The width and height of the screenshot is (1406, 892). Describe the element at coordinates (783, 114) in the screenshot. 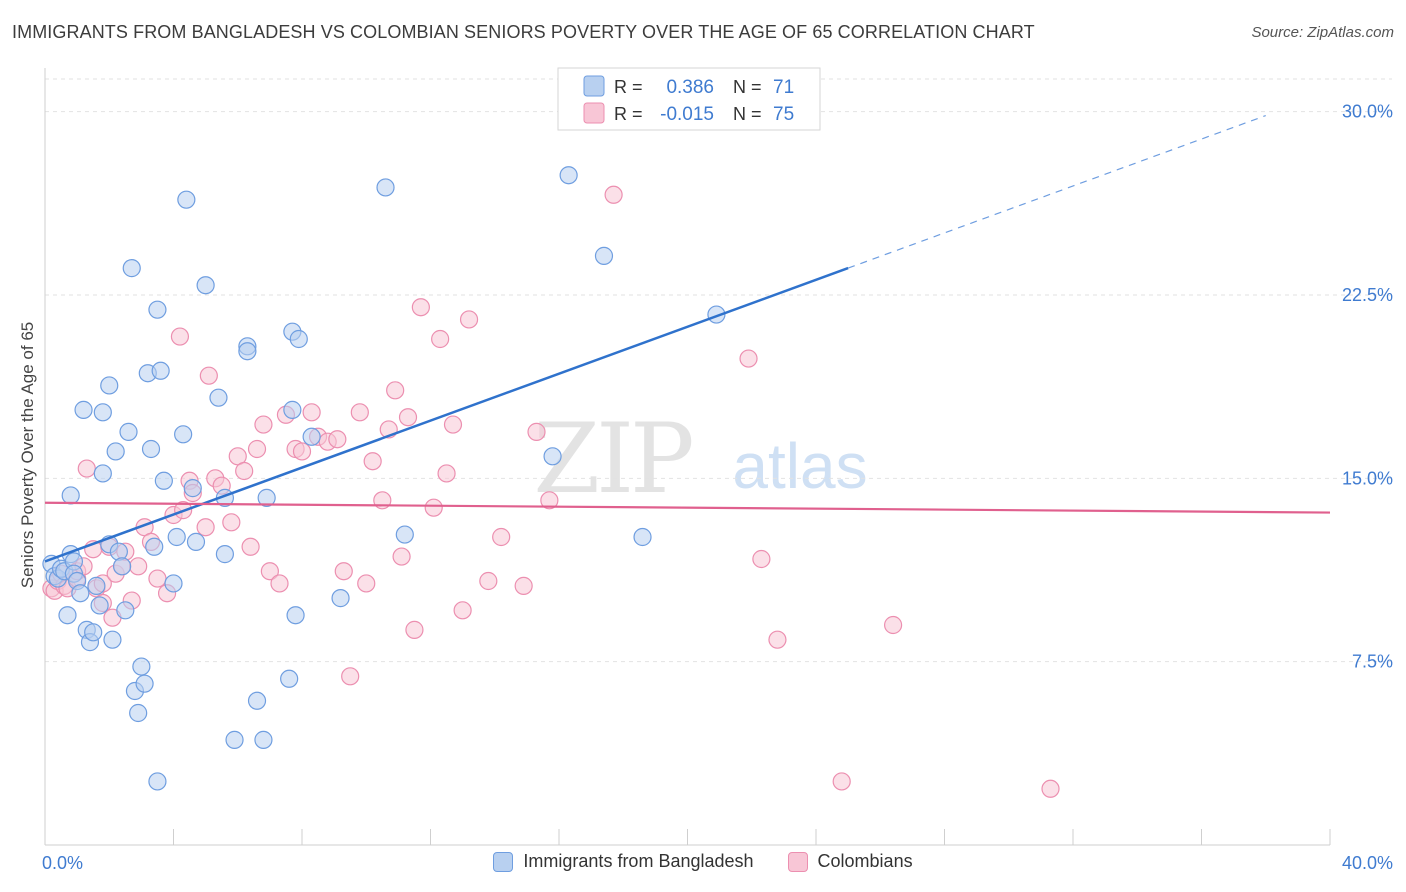

I see `stats-n-value-colombians: 75` at that location.